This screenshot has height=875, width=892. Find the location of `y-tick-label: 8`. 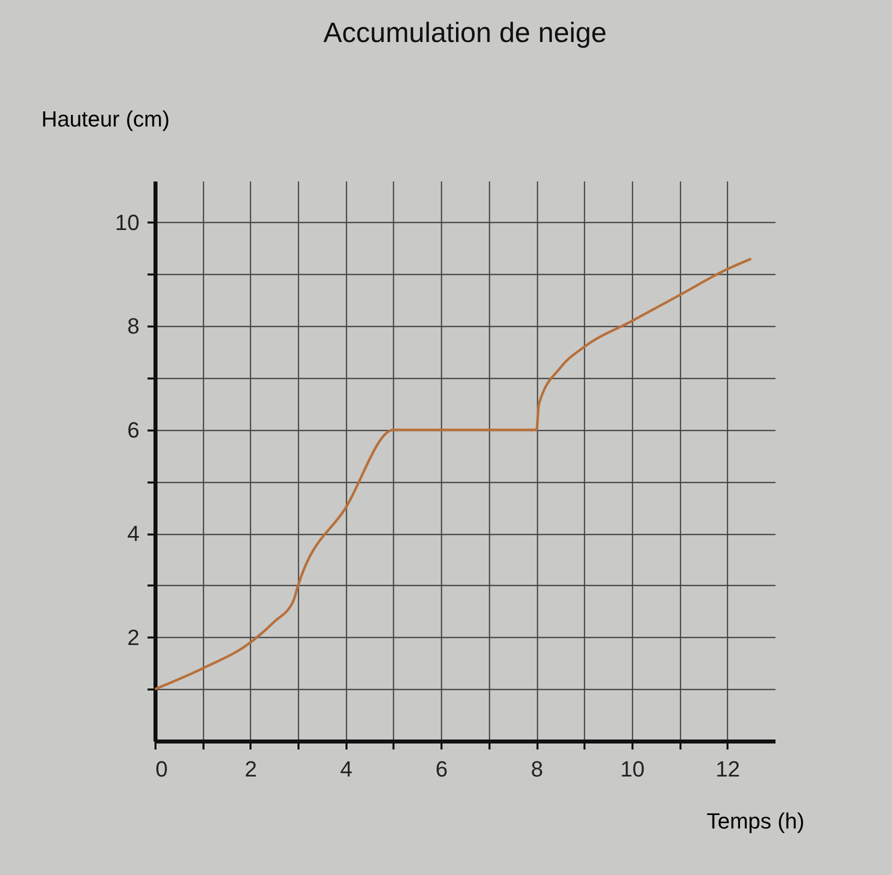

y-tick-label: 8 is located at coordinates (133, 326).